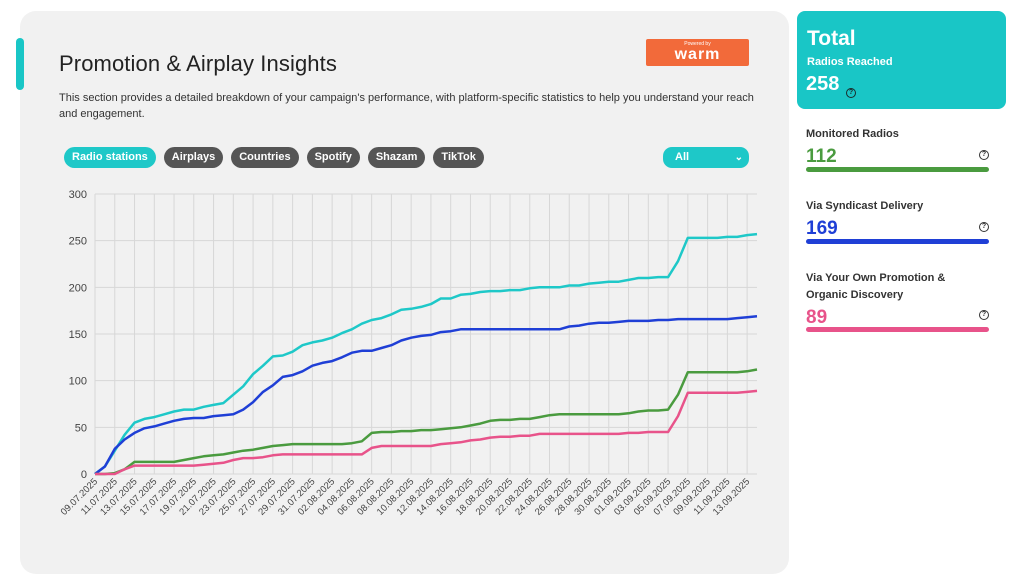 This screenshot has width=1024, height=588. I want to click on warm-logo: Powered by warm, so click(697, 52).